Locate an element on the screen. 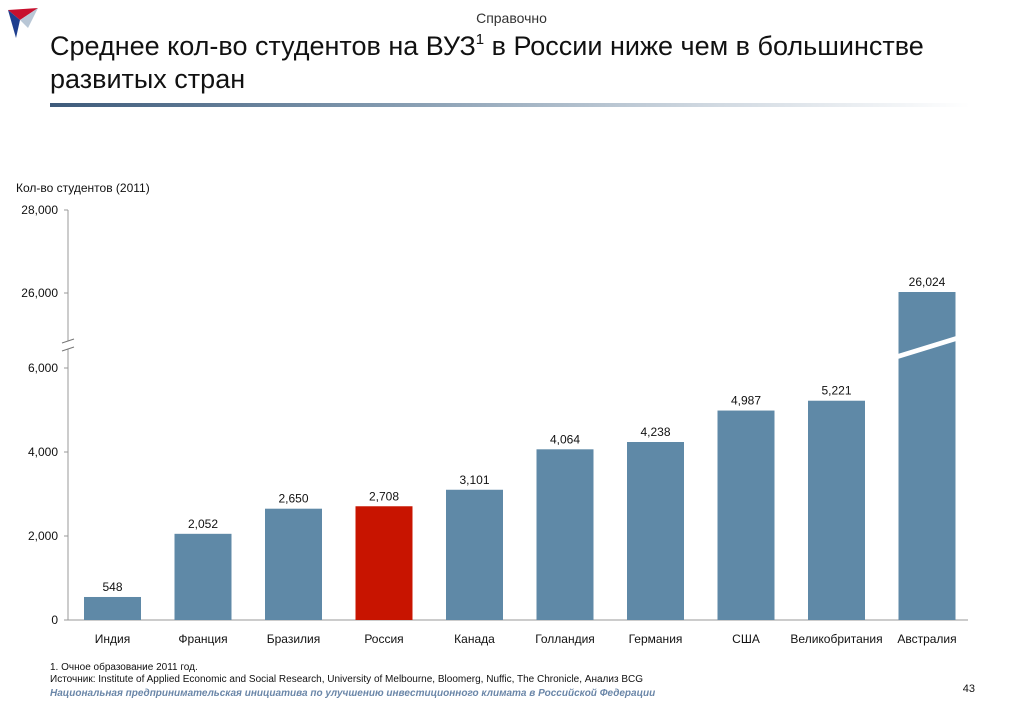 The image size is (1023, 708). category-label: Россия is located at coordinates (383, 639).